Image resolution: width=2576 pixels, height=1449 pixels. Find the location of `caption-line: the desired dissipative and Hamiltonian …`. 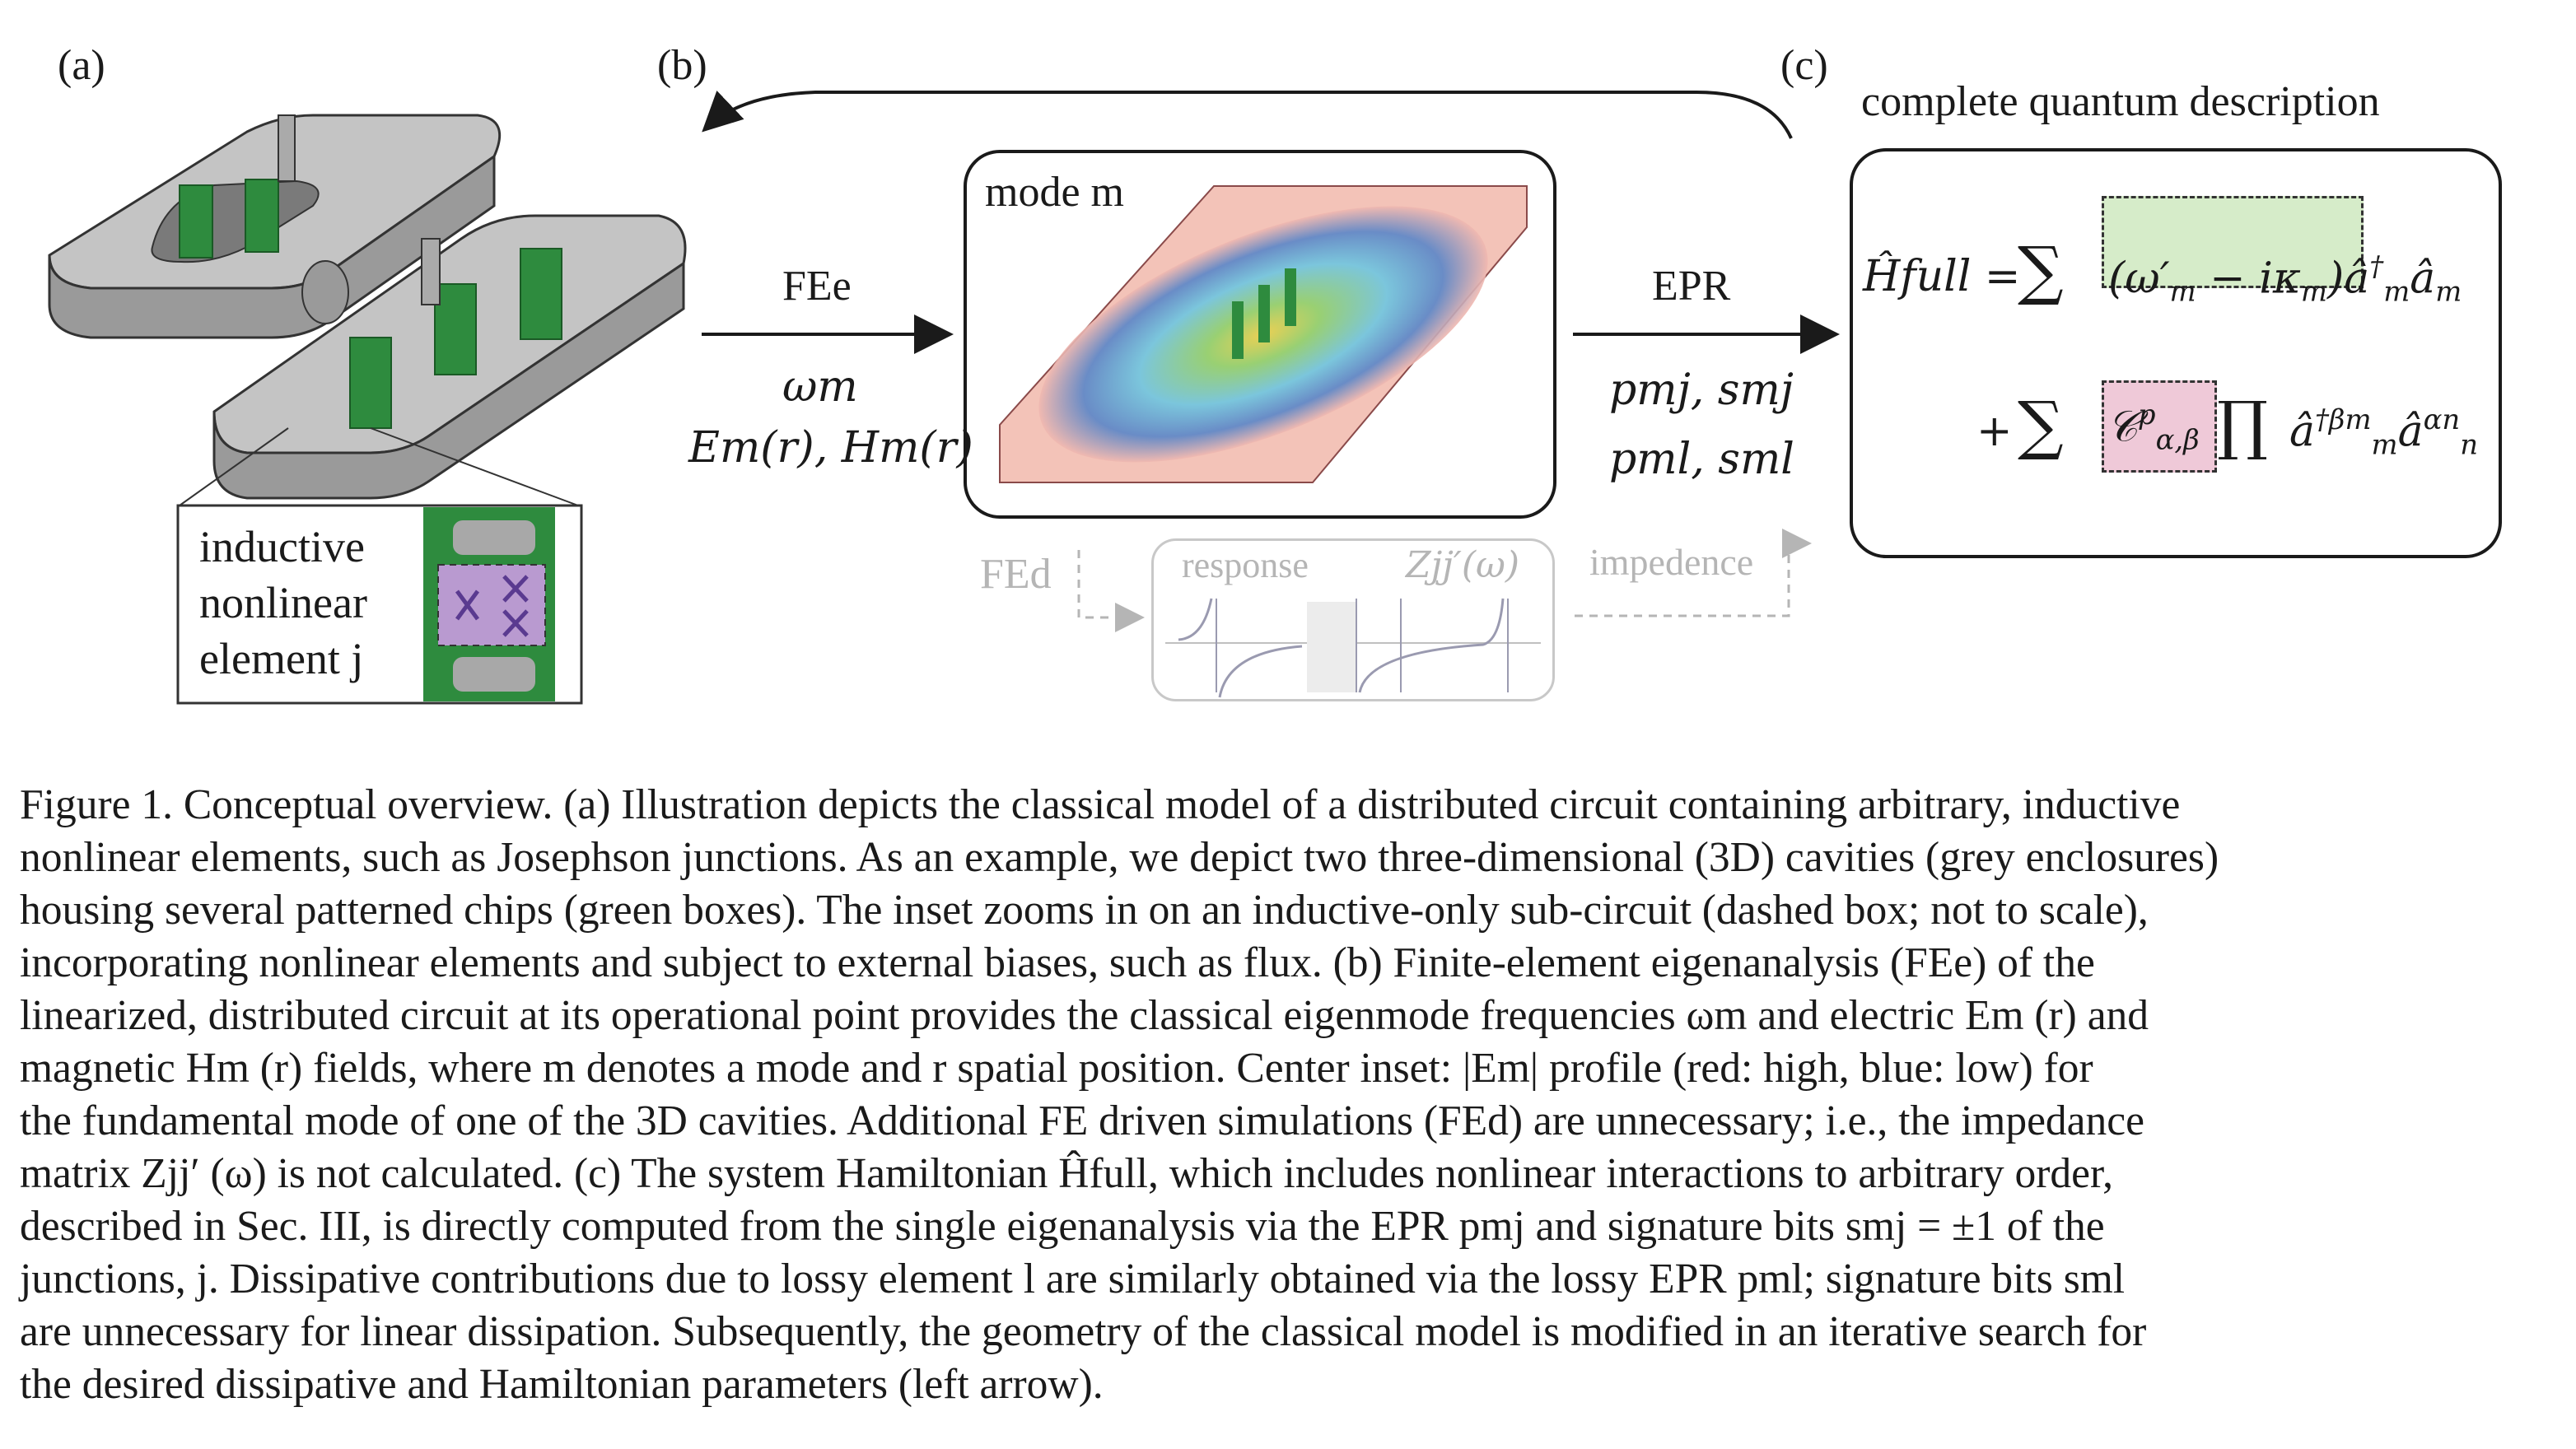

caption-line: the desired dissipative and Hamiltonian … is located at coordinates (562, 1384).